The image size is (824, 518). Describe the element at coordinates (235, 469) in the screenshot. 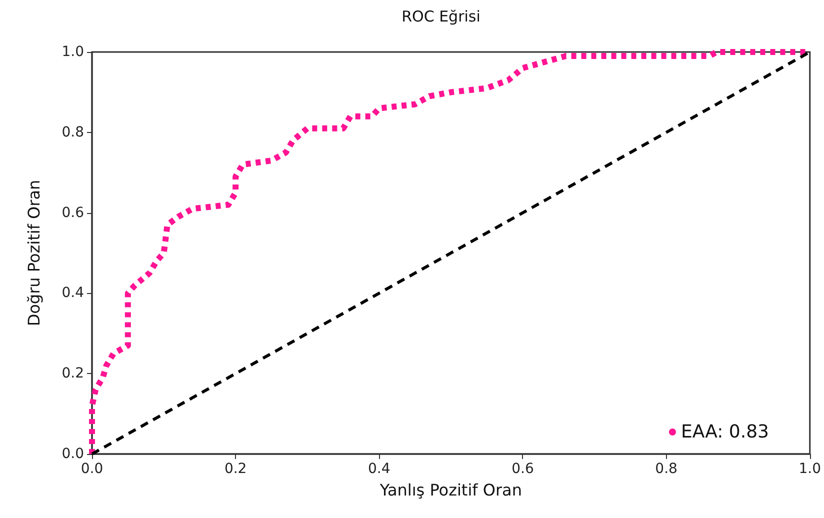

I see `x-tick-label: 0.2` at that location.